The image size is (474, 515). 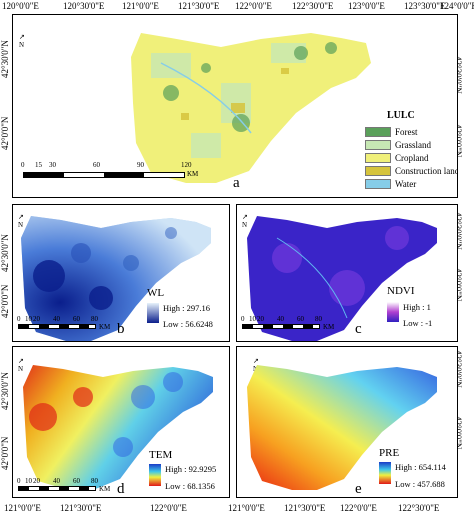 What do you see at coordinates (110, 169) in the screenshot?
I see `scale-bar: 0 15 30 60 90 120 KM` at bounding box center [110, 169].